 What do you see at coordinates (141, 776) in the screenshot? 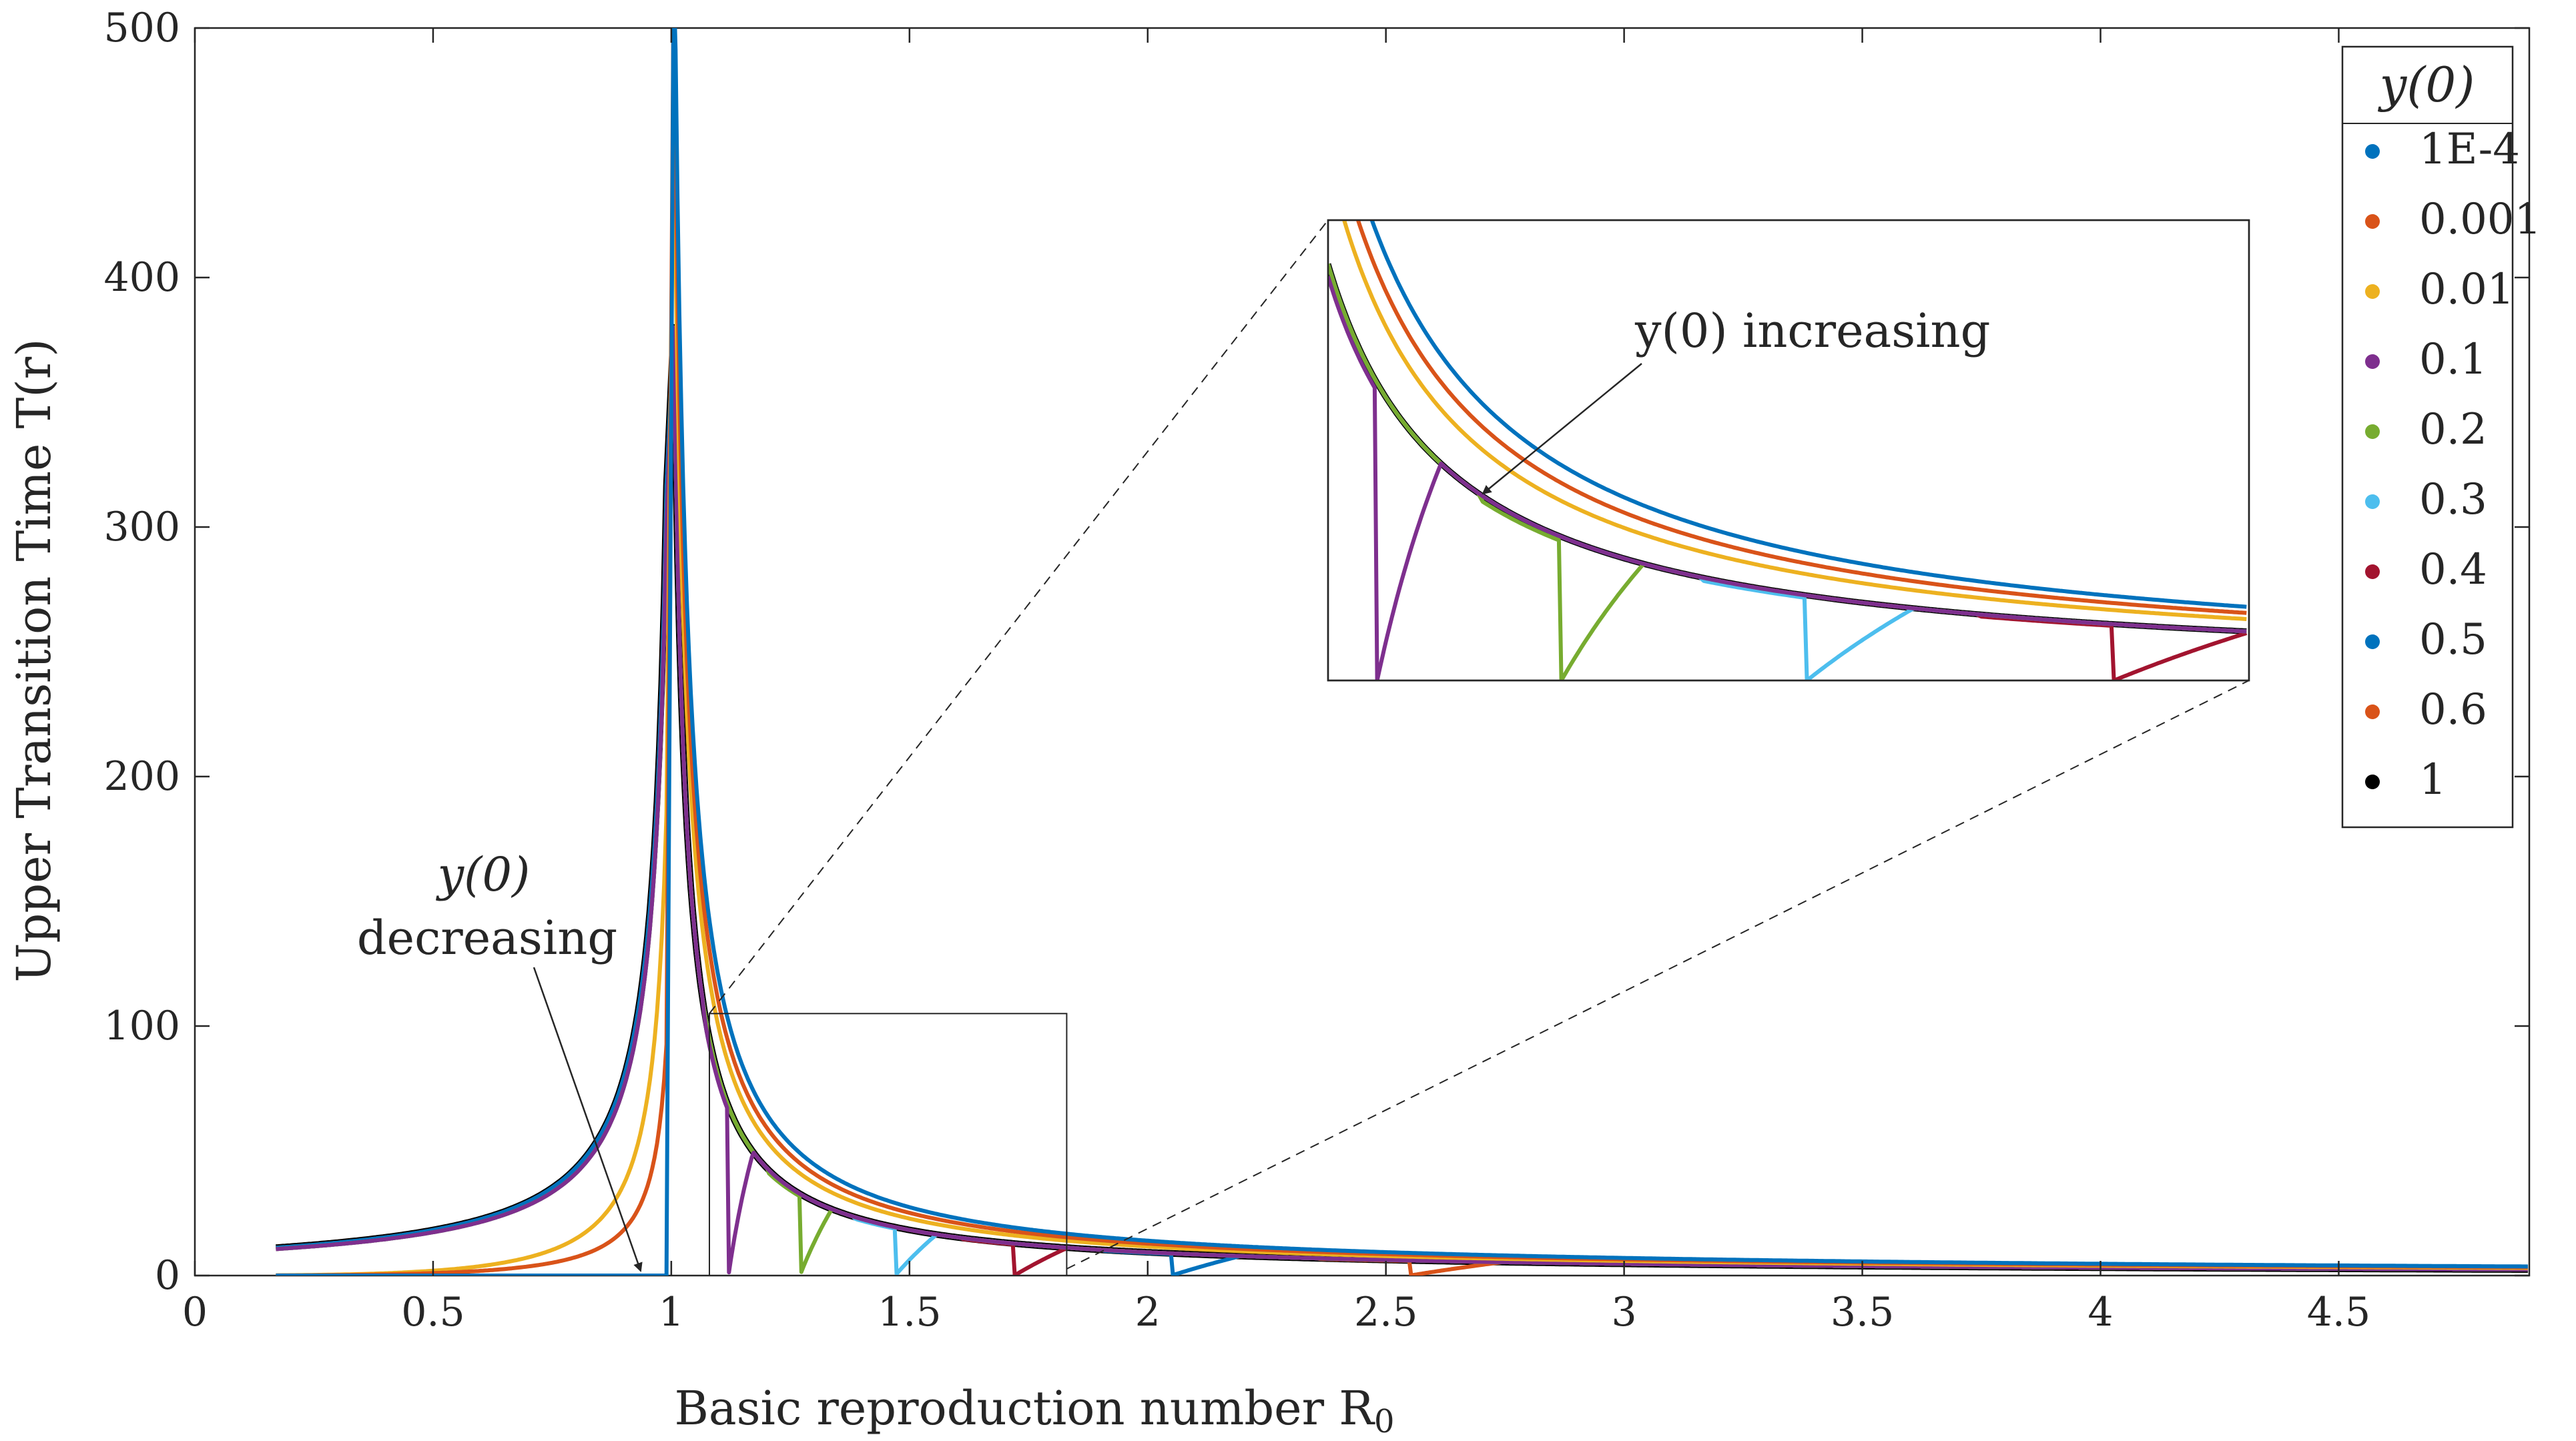
I see `y-tick-label: 200` at bounding box center [141, 776].